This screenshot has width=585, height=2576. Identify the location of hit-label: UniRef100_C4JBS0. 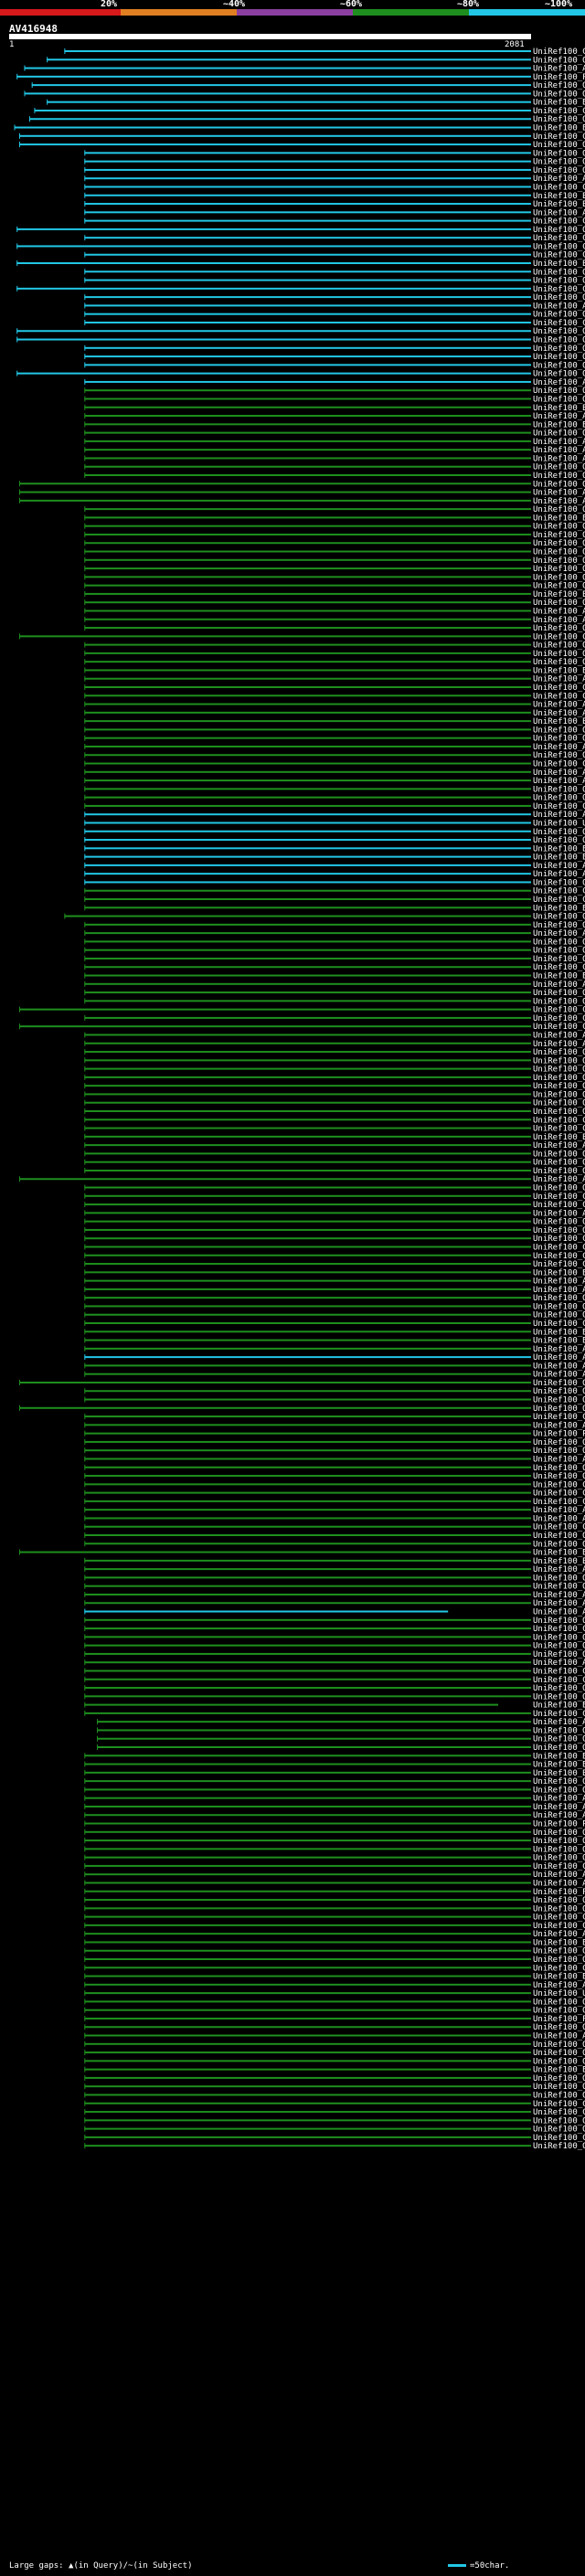
(559, 1926).